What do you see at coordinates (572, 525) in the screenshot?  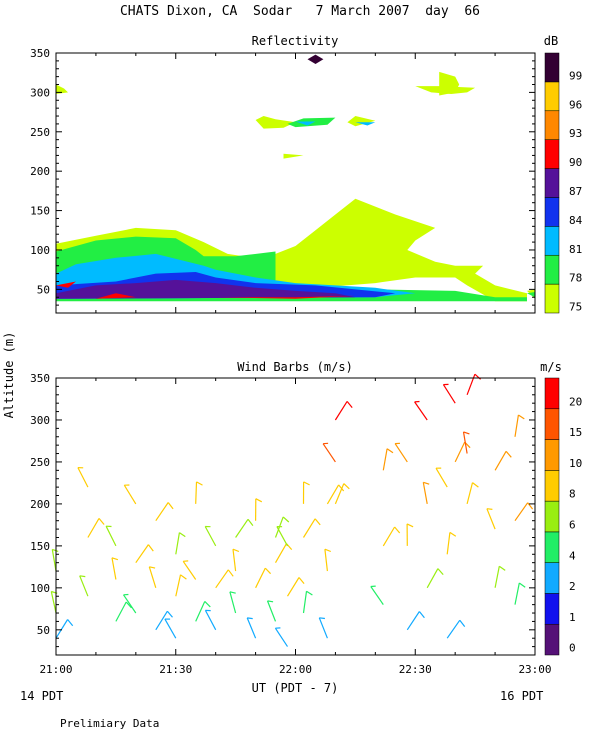 I see `wind-colorbar-label: 6` at bounding box center [572, 525].